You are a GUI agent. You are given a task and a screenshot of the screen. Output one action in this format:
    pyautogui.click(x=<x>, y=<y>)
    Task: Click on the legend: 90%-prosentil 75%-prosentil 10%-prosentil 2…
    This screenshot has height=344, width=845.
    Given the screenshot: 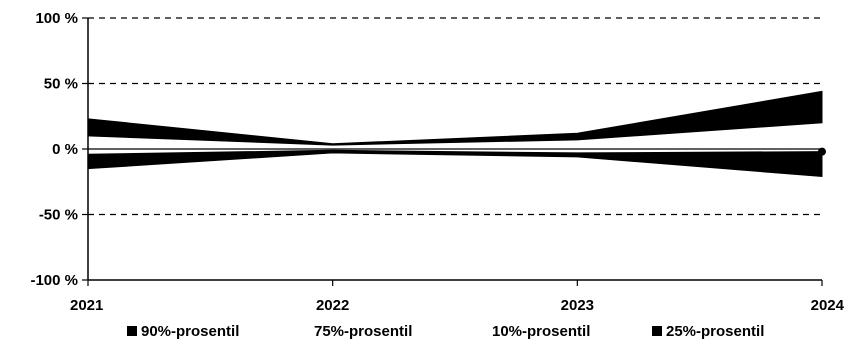 What is the action you would take?
    pyautogui.click(x=445, y=331)
    